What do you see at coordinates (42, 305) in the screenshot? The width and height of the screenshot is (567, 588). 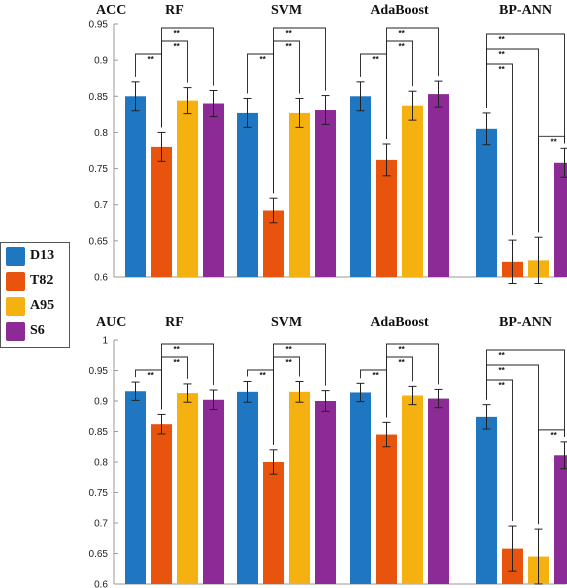 I see `legend-label: A95` at bounding box center [42, 305].